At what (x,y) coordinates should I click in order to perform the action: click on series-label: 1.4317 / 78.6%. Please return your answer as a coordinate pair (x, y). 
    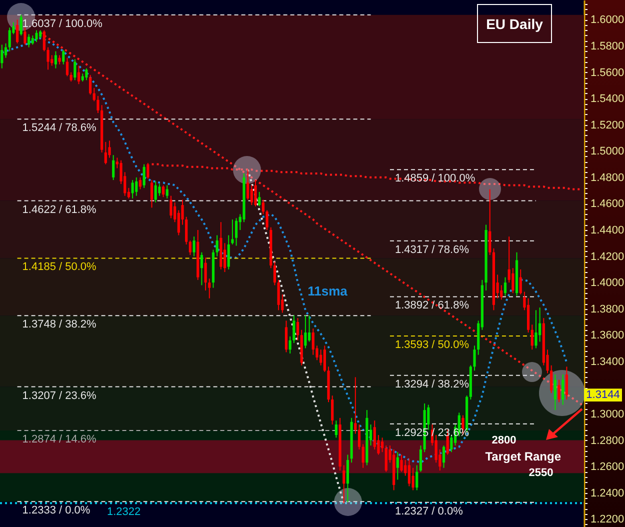
    Looking at the image, I should click on (432, 250).